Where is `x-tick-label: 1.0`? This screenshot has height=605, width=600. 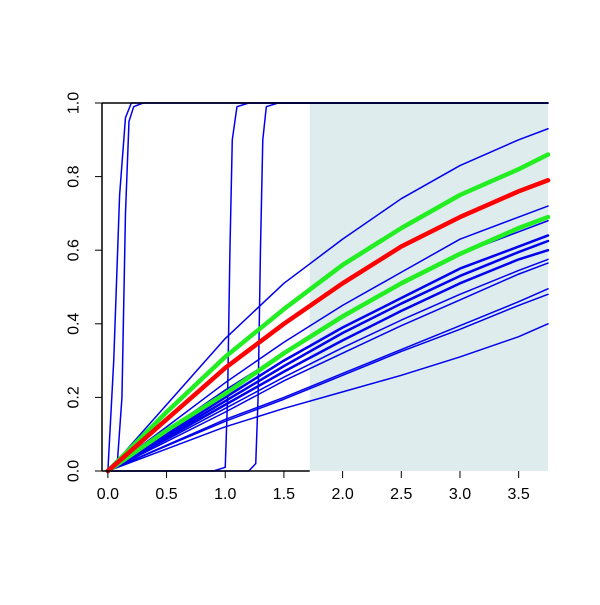
x-tick-label: 1.0 is located at coordinates (225, 494).